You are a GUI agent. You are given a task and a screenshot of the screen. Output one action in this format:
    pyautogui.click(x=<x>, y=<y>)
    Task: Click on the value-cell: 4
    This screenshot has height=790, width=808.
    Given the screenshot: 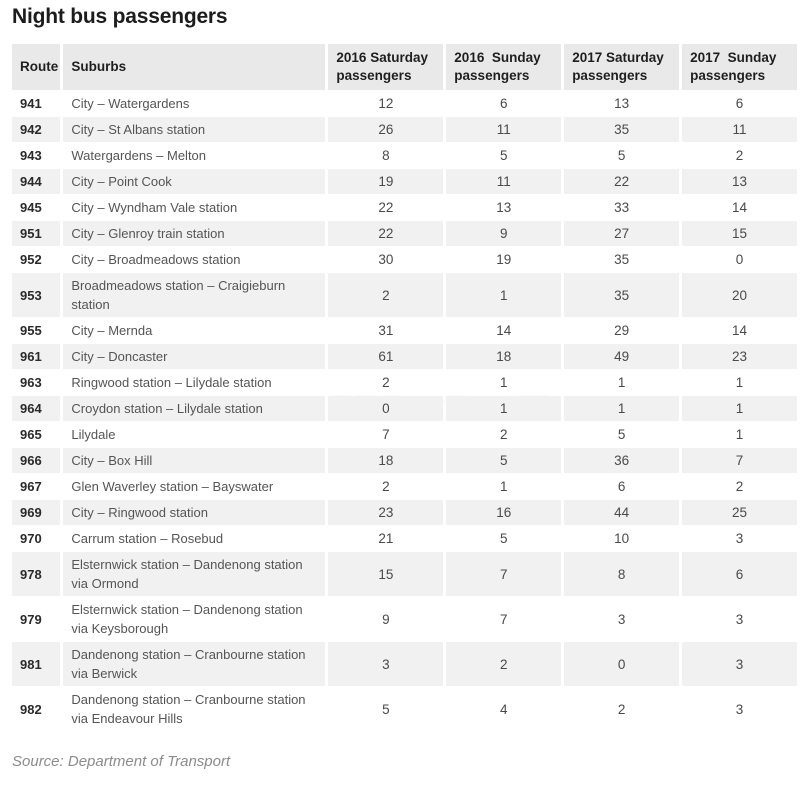 What is the action you would take?
    pyautogui.click(x=504, y=709)
    